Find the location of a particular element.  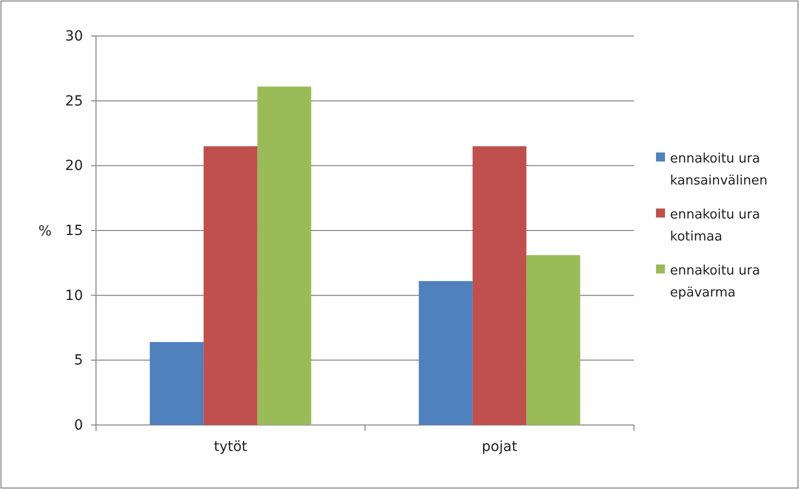

y-tick-label: 15 is located at coordinates (74, 230).